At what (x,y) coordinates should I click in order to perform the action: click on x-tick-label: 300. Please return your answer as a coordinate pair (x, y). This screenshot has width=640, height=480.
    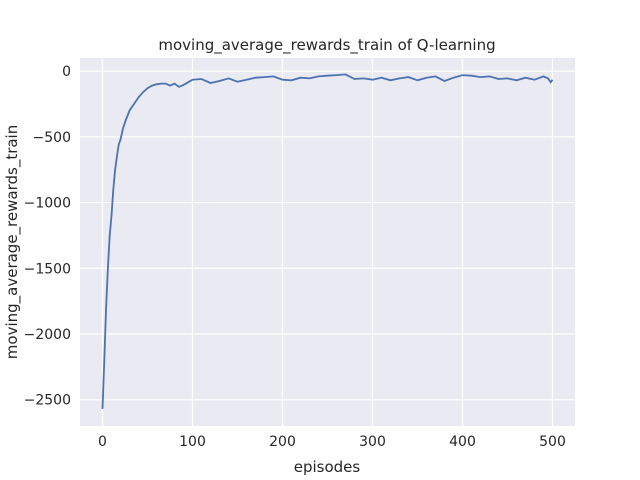
    Looking at the image, I should click on (372, 442).